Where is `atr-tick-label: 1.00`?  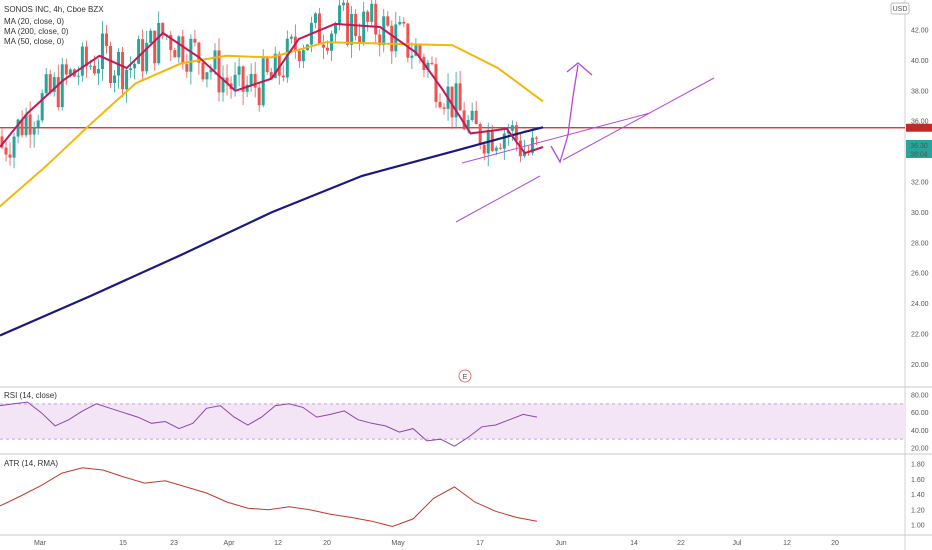 atr-tick-label: 1.00 is located at coordinates (918, 526).